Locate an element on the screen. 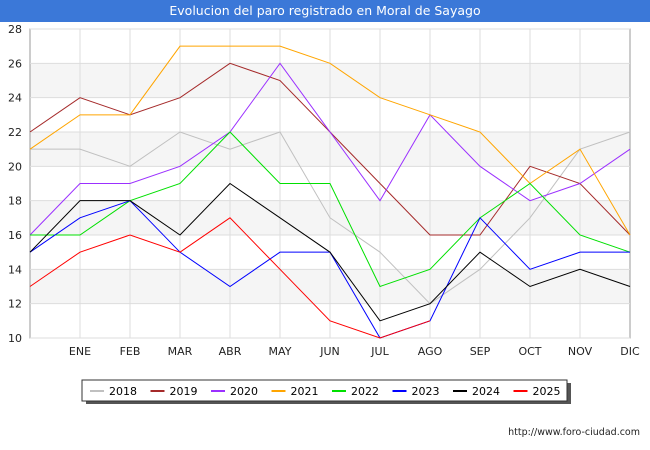 The width and height of the screenshot is (650, 450). y-axis-ticks: 10 12 14 16 18 20 22 24 26 28 is located at coordinates (15, 184).